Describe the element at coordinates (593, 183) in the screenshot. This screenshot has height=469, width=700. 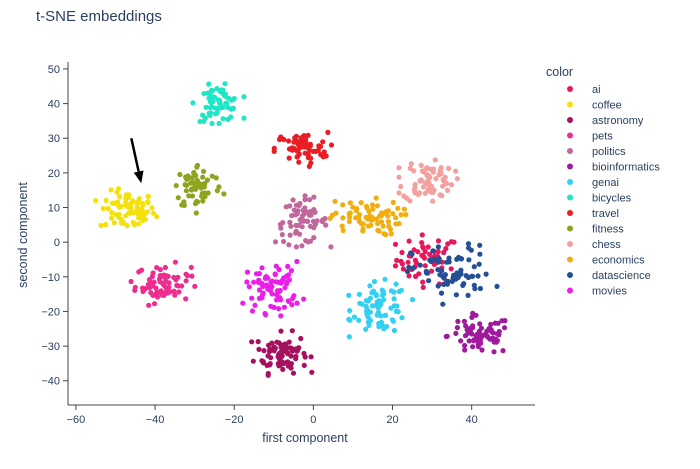
I see `legend-item-genai: genai` at that location.